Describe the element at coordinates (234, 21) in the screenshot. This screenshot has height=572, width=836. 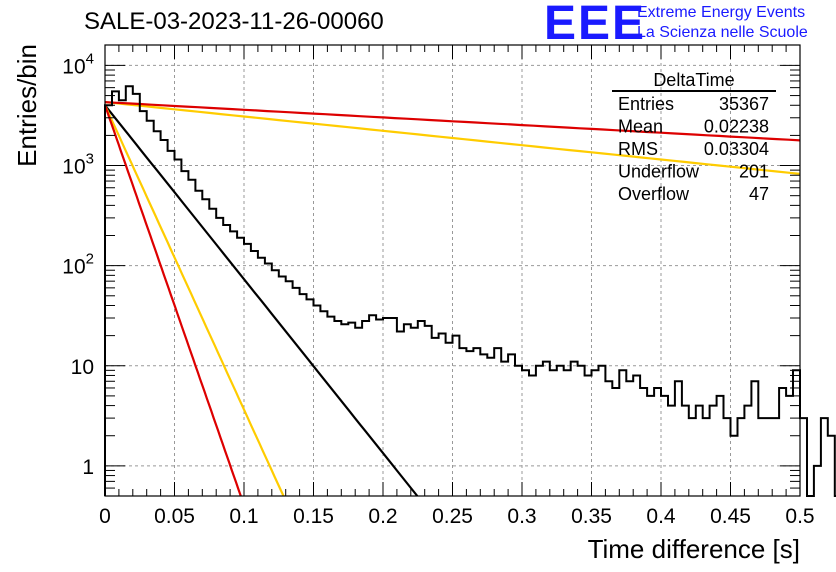
I see `plot-title: SALE-03-2023-11-26-00060` at that location.